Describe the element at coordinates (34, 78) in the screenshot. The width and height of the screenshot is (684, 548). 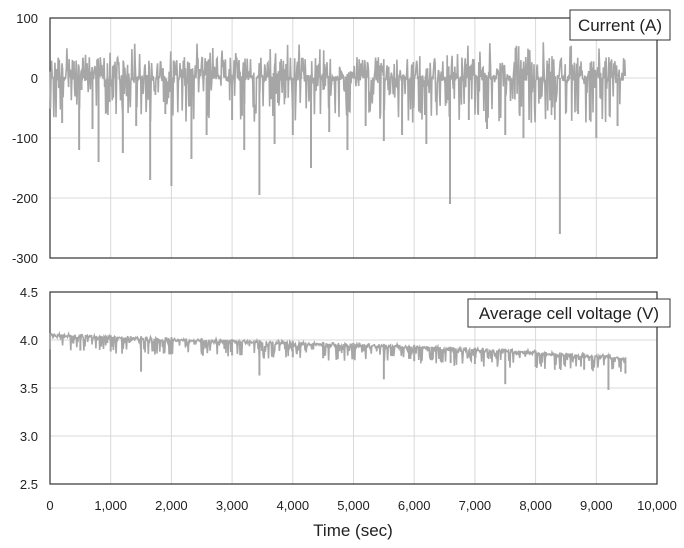
I see `y-tick-label: 0` at that location.